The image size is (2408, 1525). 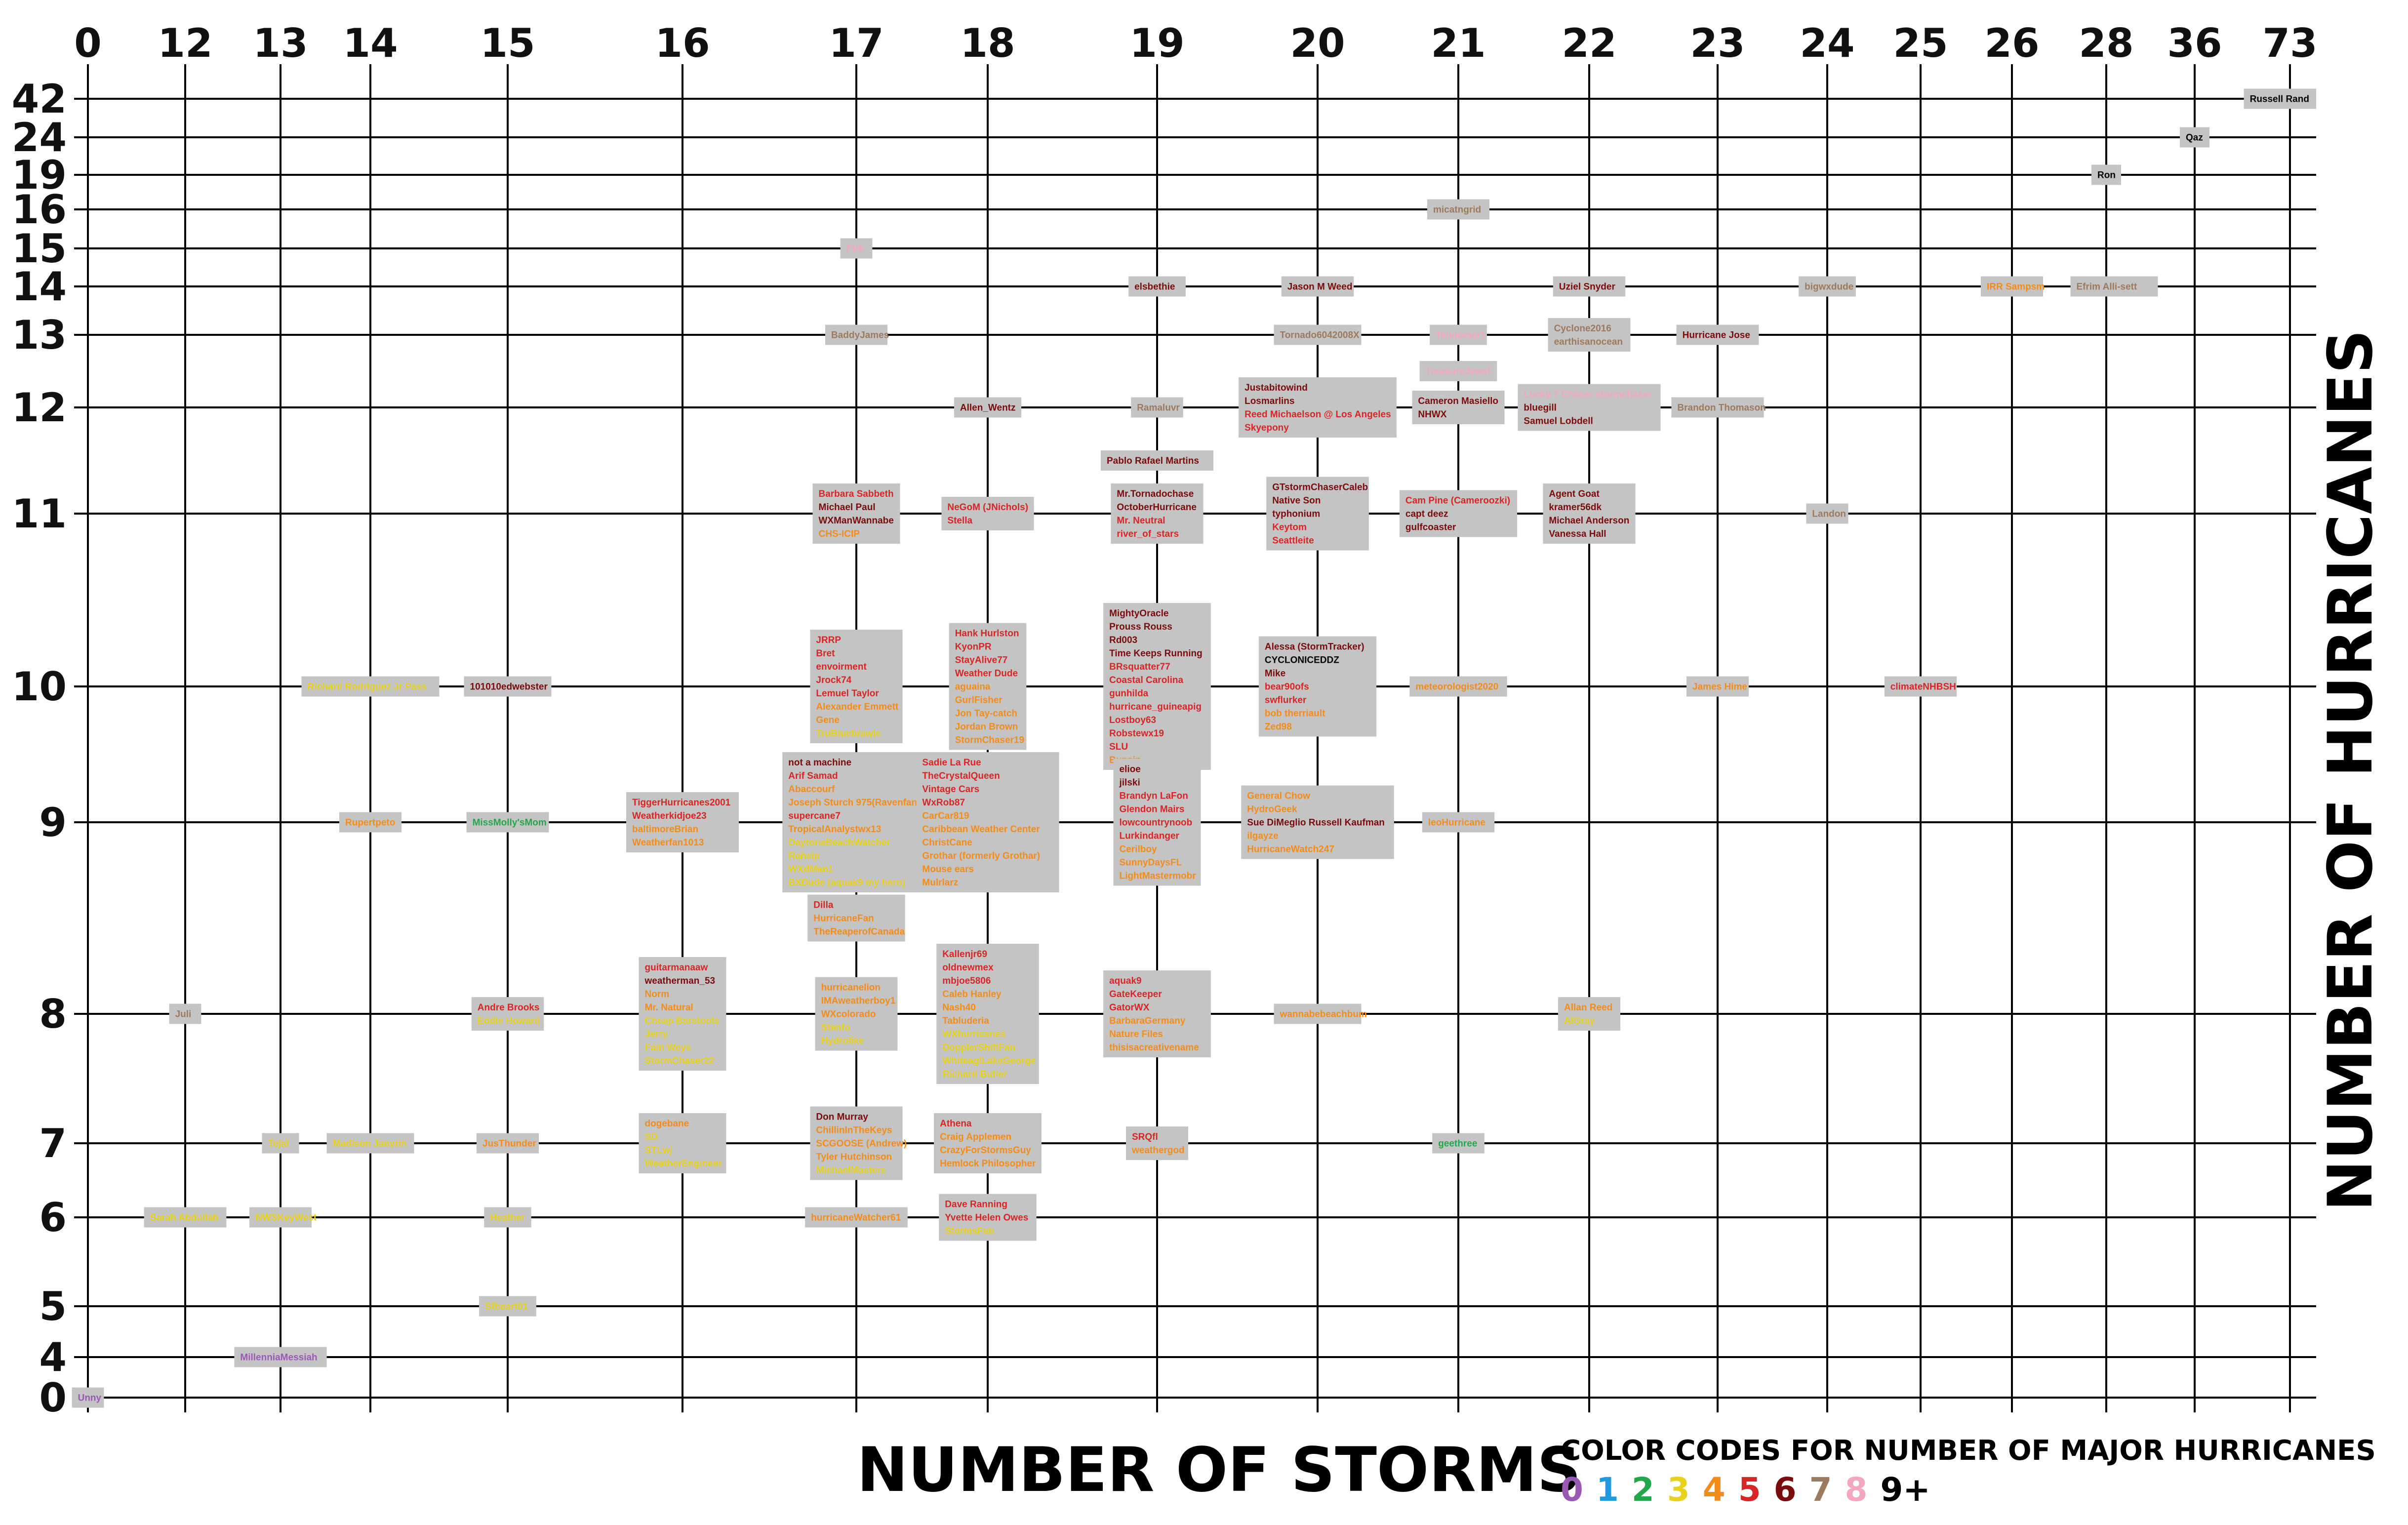 What do you see at coordinates (1714, 1490) in the screenshot?
I see `legend-code: 4` at bounding box center [1714, 1490].